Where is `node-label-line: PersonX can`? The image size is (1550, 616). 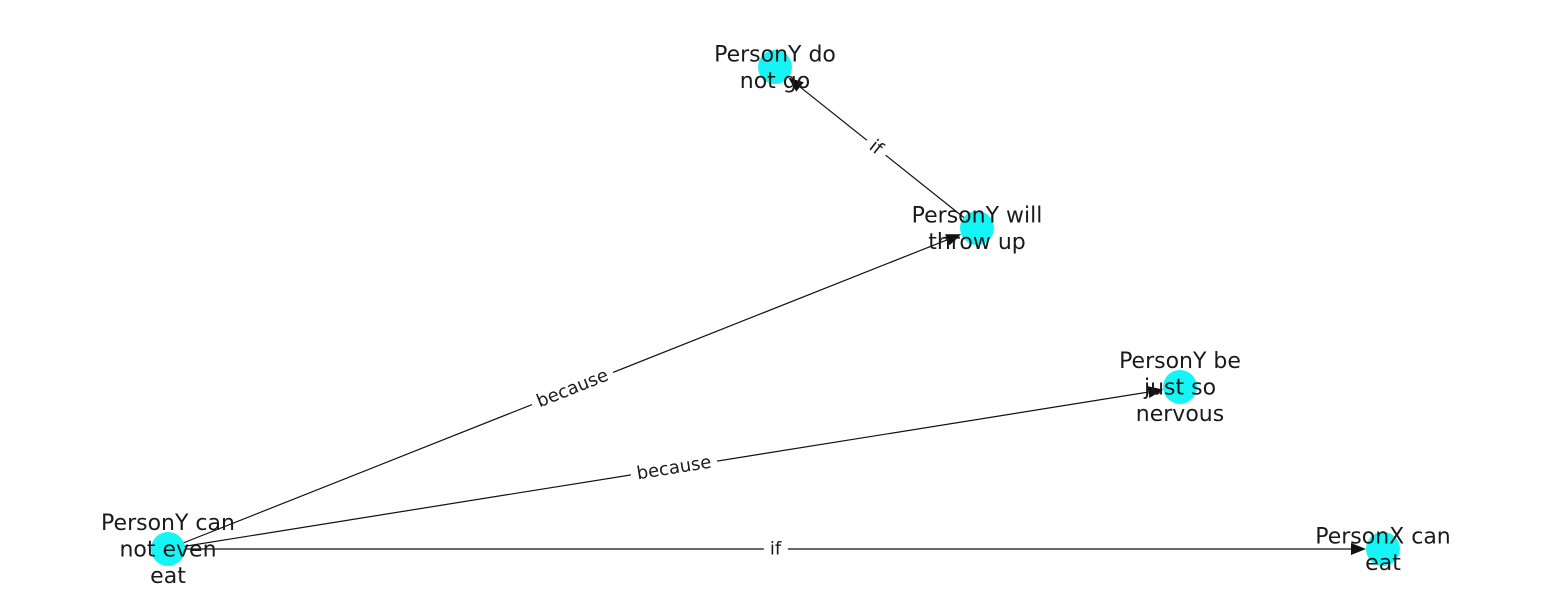 node-label-line: PersonX can is located at coordinates (1383, 536).